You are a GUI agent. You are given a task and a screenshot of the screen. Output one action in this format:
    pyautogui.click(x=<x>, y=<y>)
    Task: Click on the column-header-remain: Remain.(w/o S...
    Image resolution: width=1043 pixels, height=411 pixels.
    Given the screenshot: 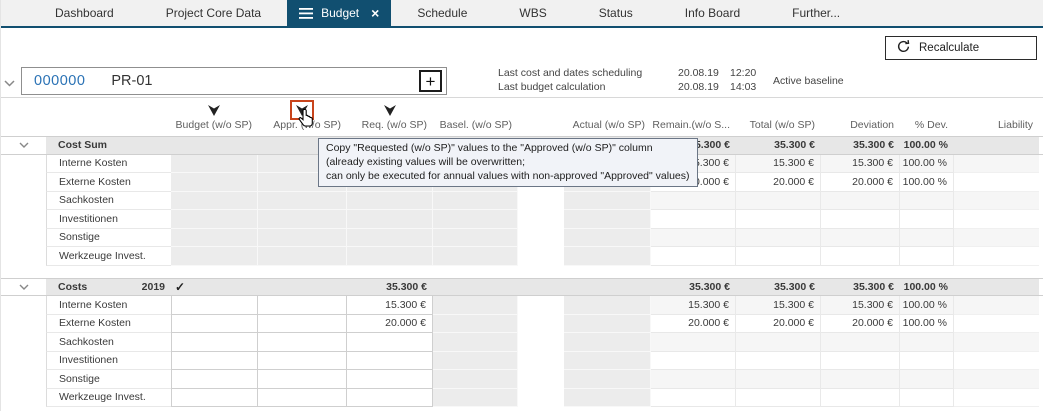 What is the action you would take?
    pyautogui.click(x=691, y=124)
    